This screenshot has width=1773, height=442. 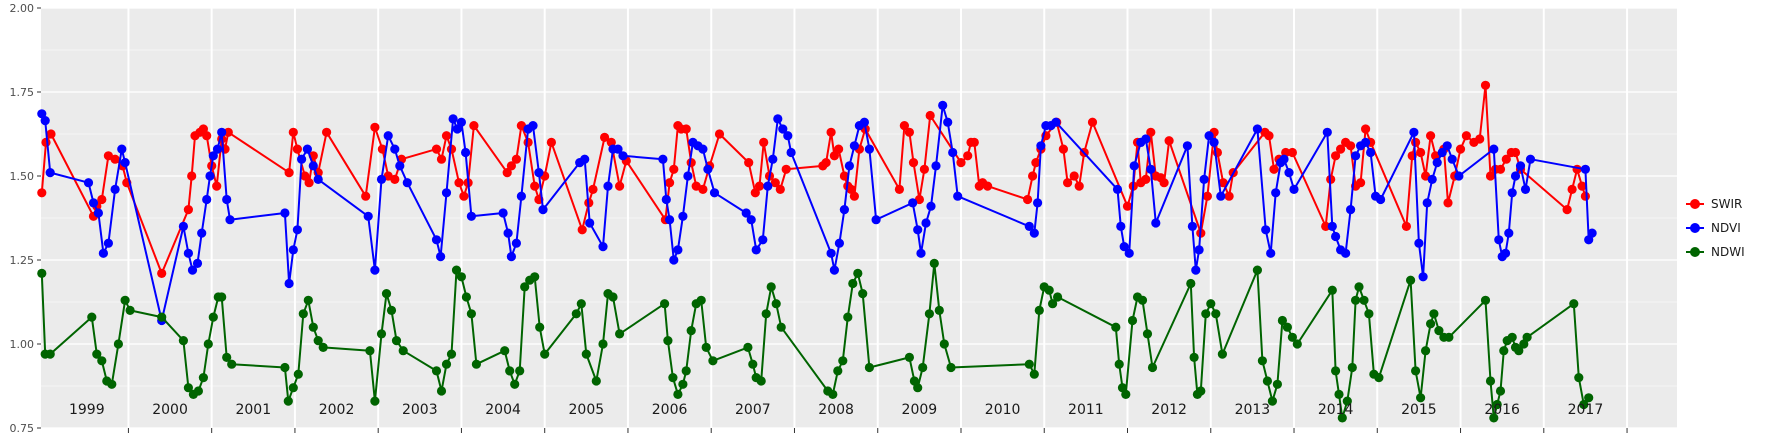 I want to click on year-label: 2009, so click(x=920, y=410).